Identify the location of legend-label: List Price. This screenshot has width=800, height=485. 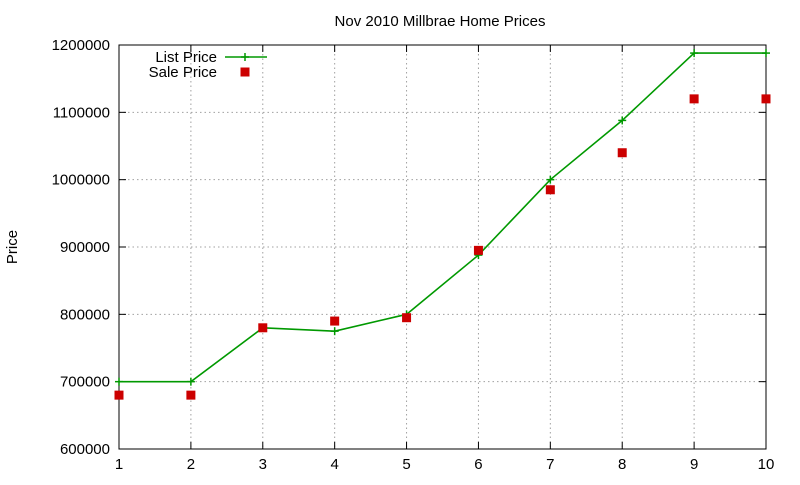
(186, 57).